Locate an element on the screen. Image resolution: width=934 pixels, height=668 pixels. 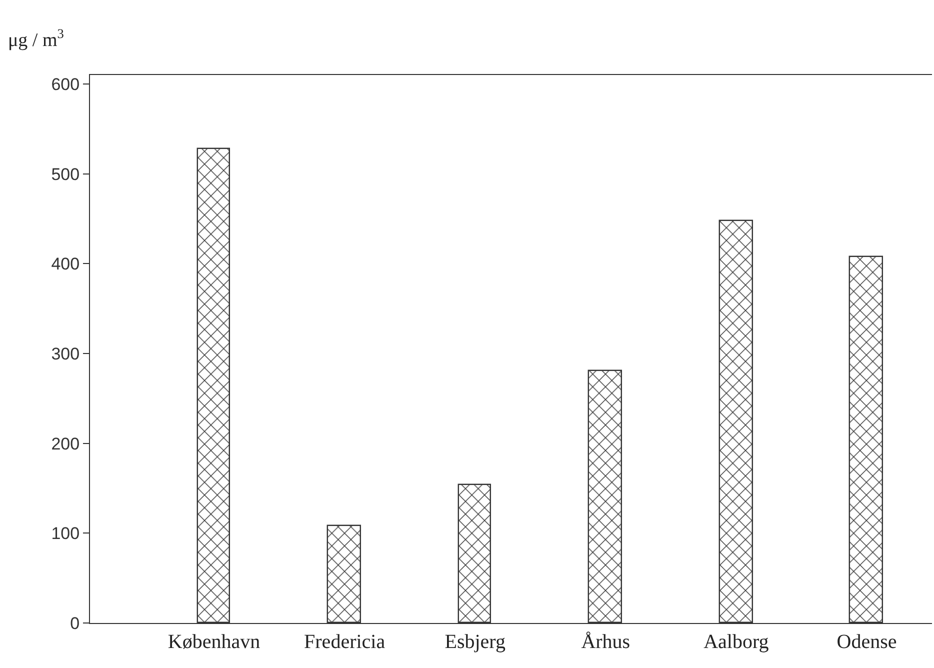
y-axis-title: μg / m$^{3}$ is located at coordinates (36, 38).